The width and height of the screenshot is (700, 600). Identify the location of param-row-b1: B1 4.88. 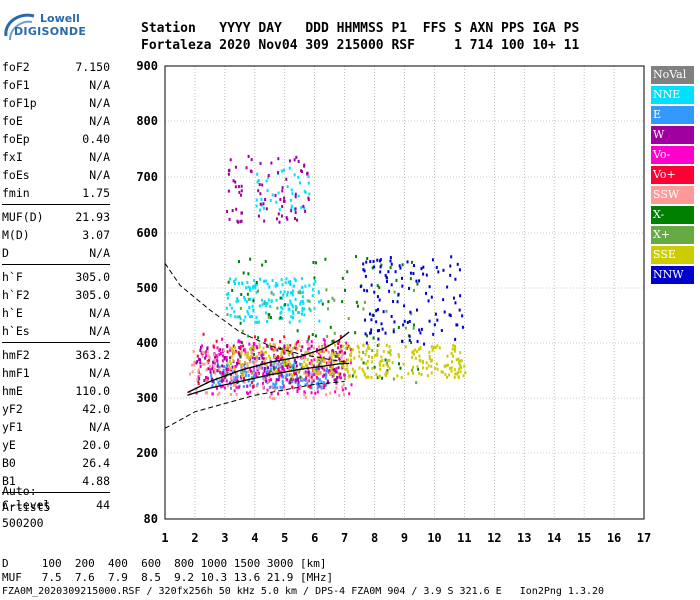
(56, 481).